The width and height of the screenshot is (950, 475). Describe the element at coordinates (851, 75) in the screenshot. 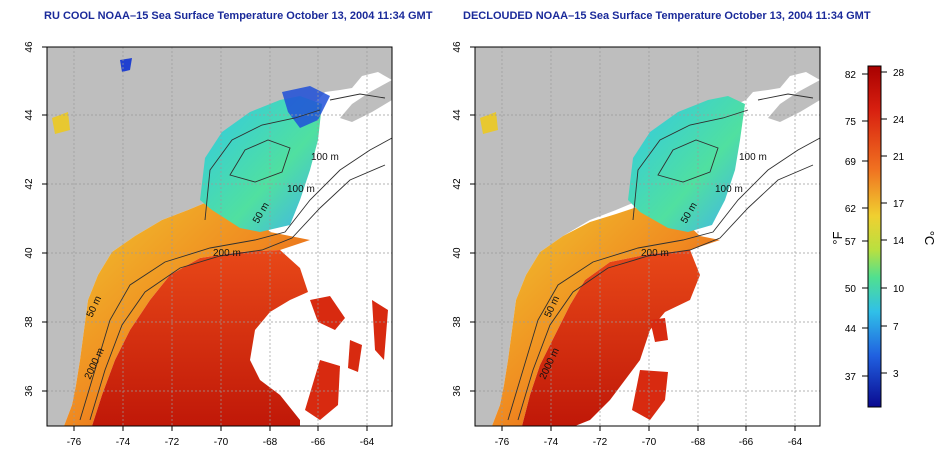

I see `f-tick-label: 82` at that location.